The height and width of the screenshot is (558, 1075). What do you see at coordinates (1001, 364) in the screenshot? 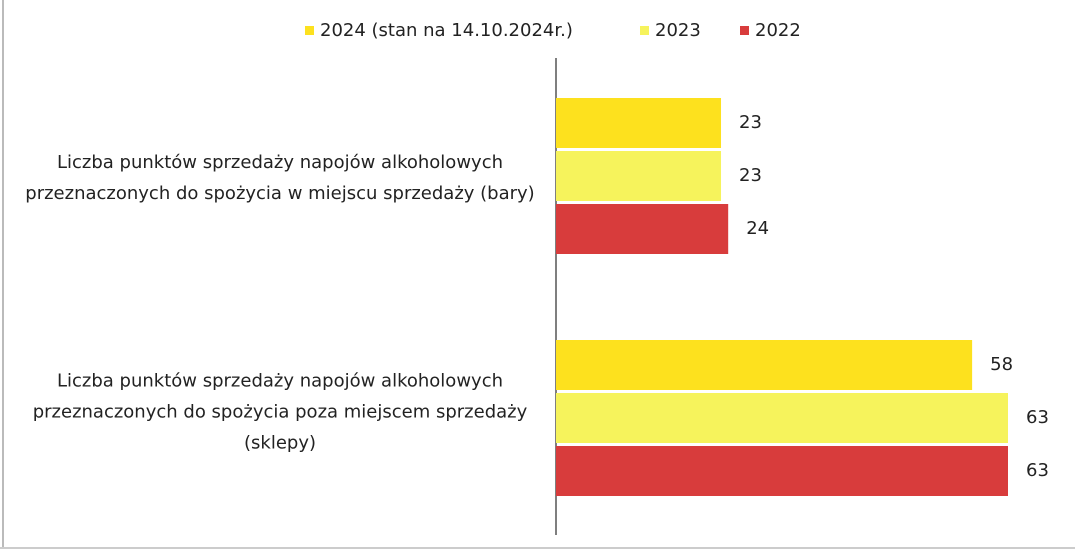
I see `data-label: 58` at bounding box center [1001, 364].